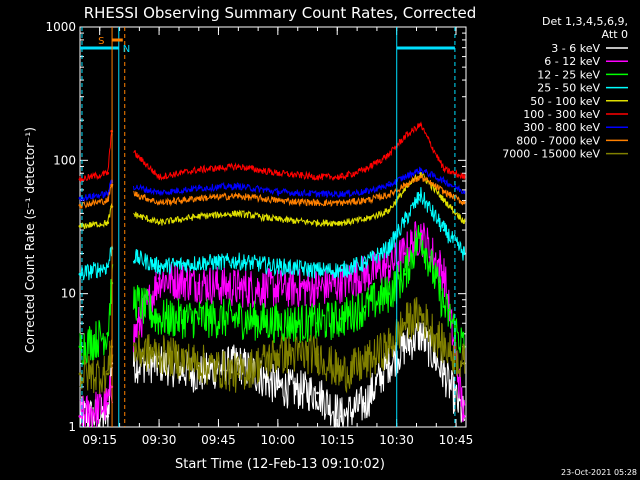  I want to click on x-tick-label: 10:00, so click(278, 440).